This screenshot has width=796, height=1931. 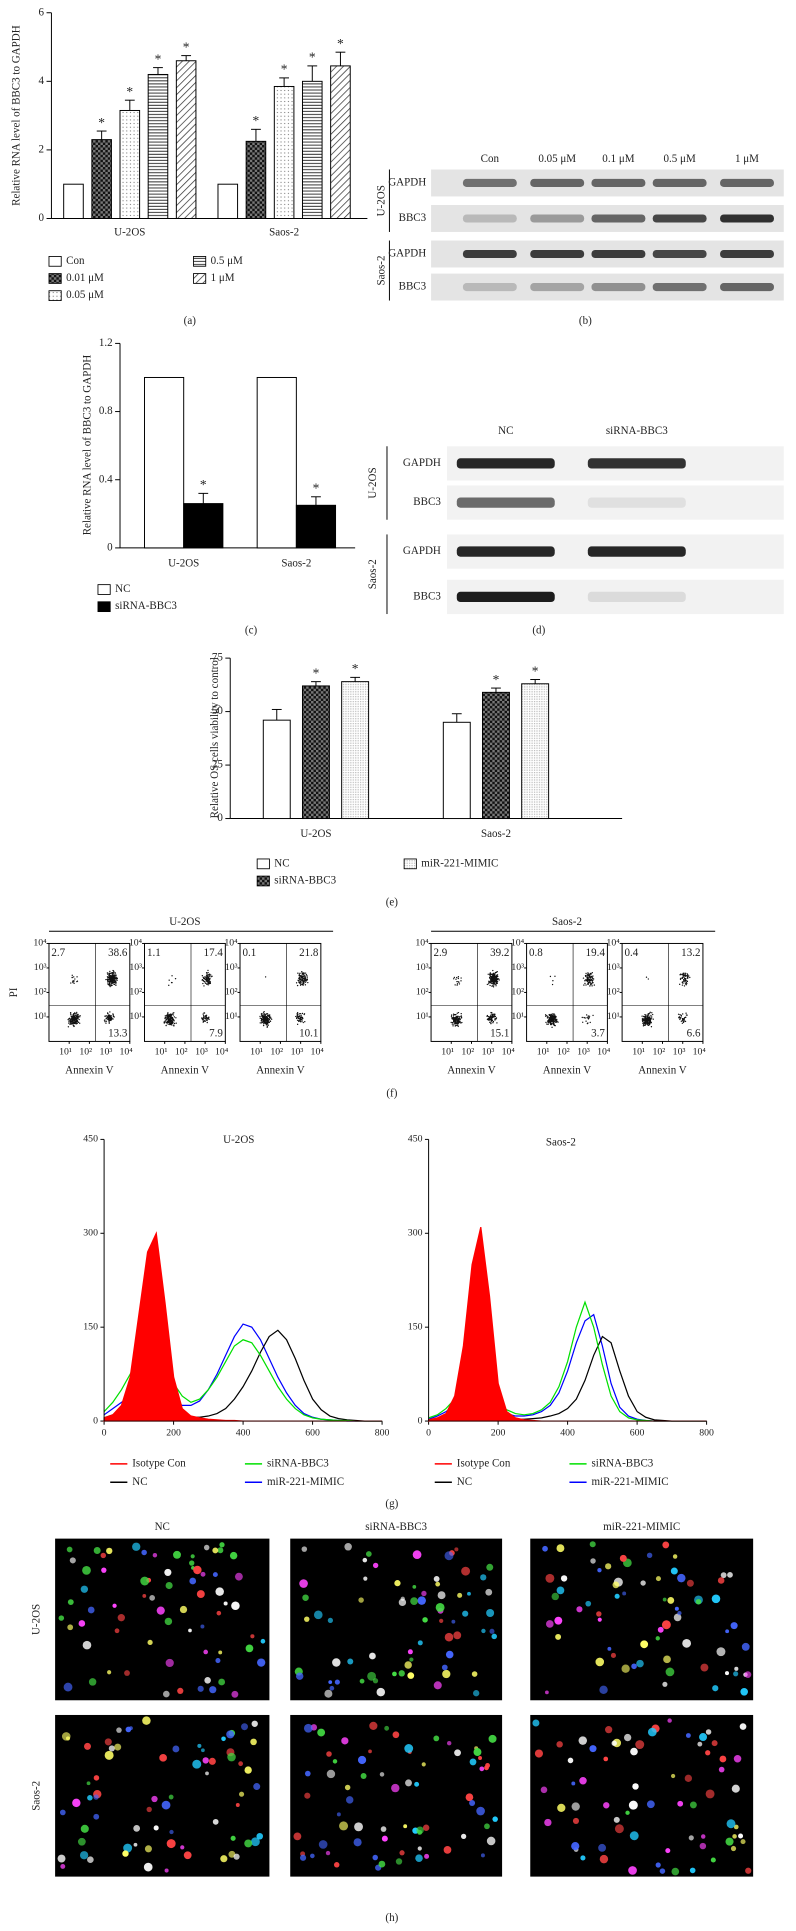 What do you see at coordinates (122, 589) in the screenshot?
I see `legend-label: NC` at bounding box center [122, 589].